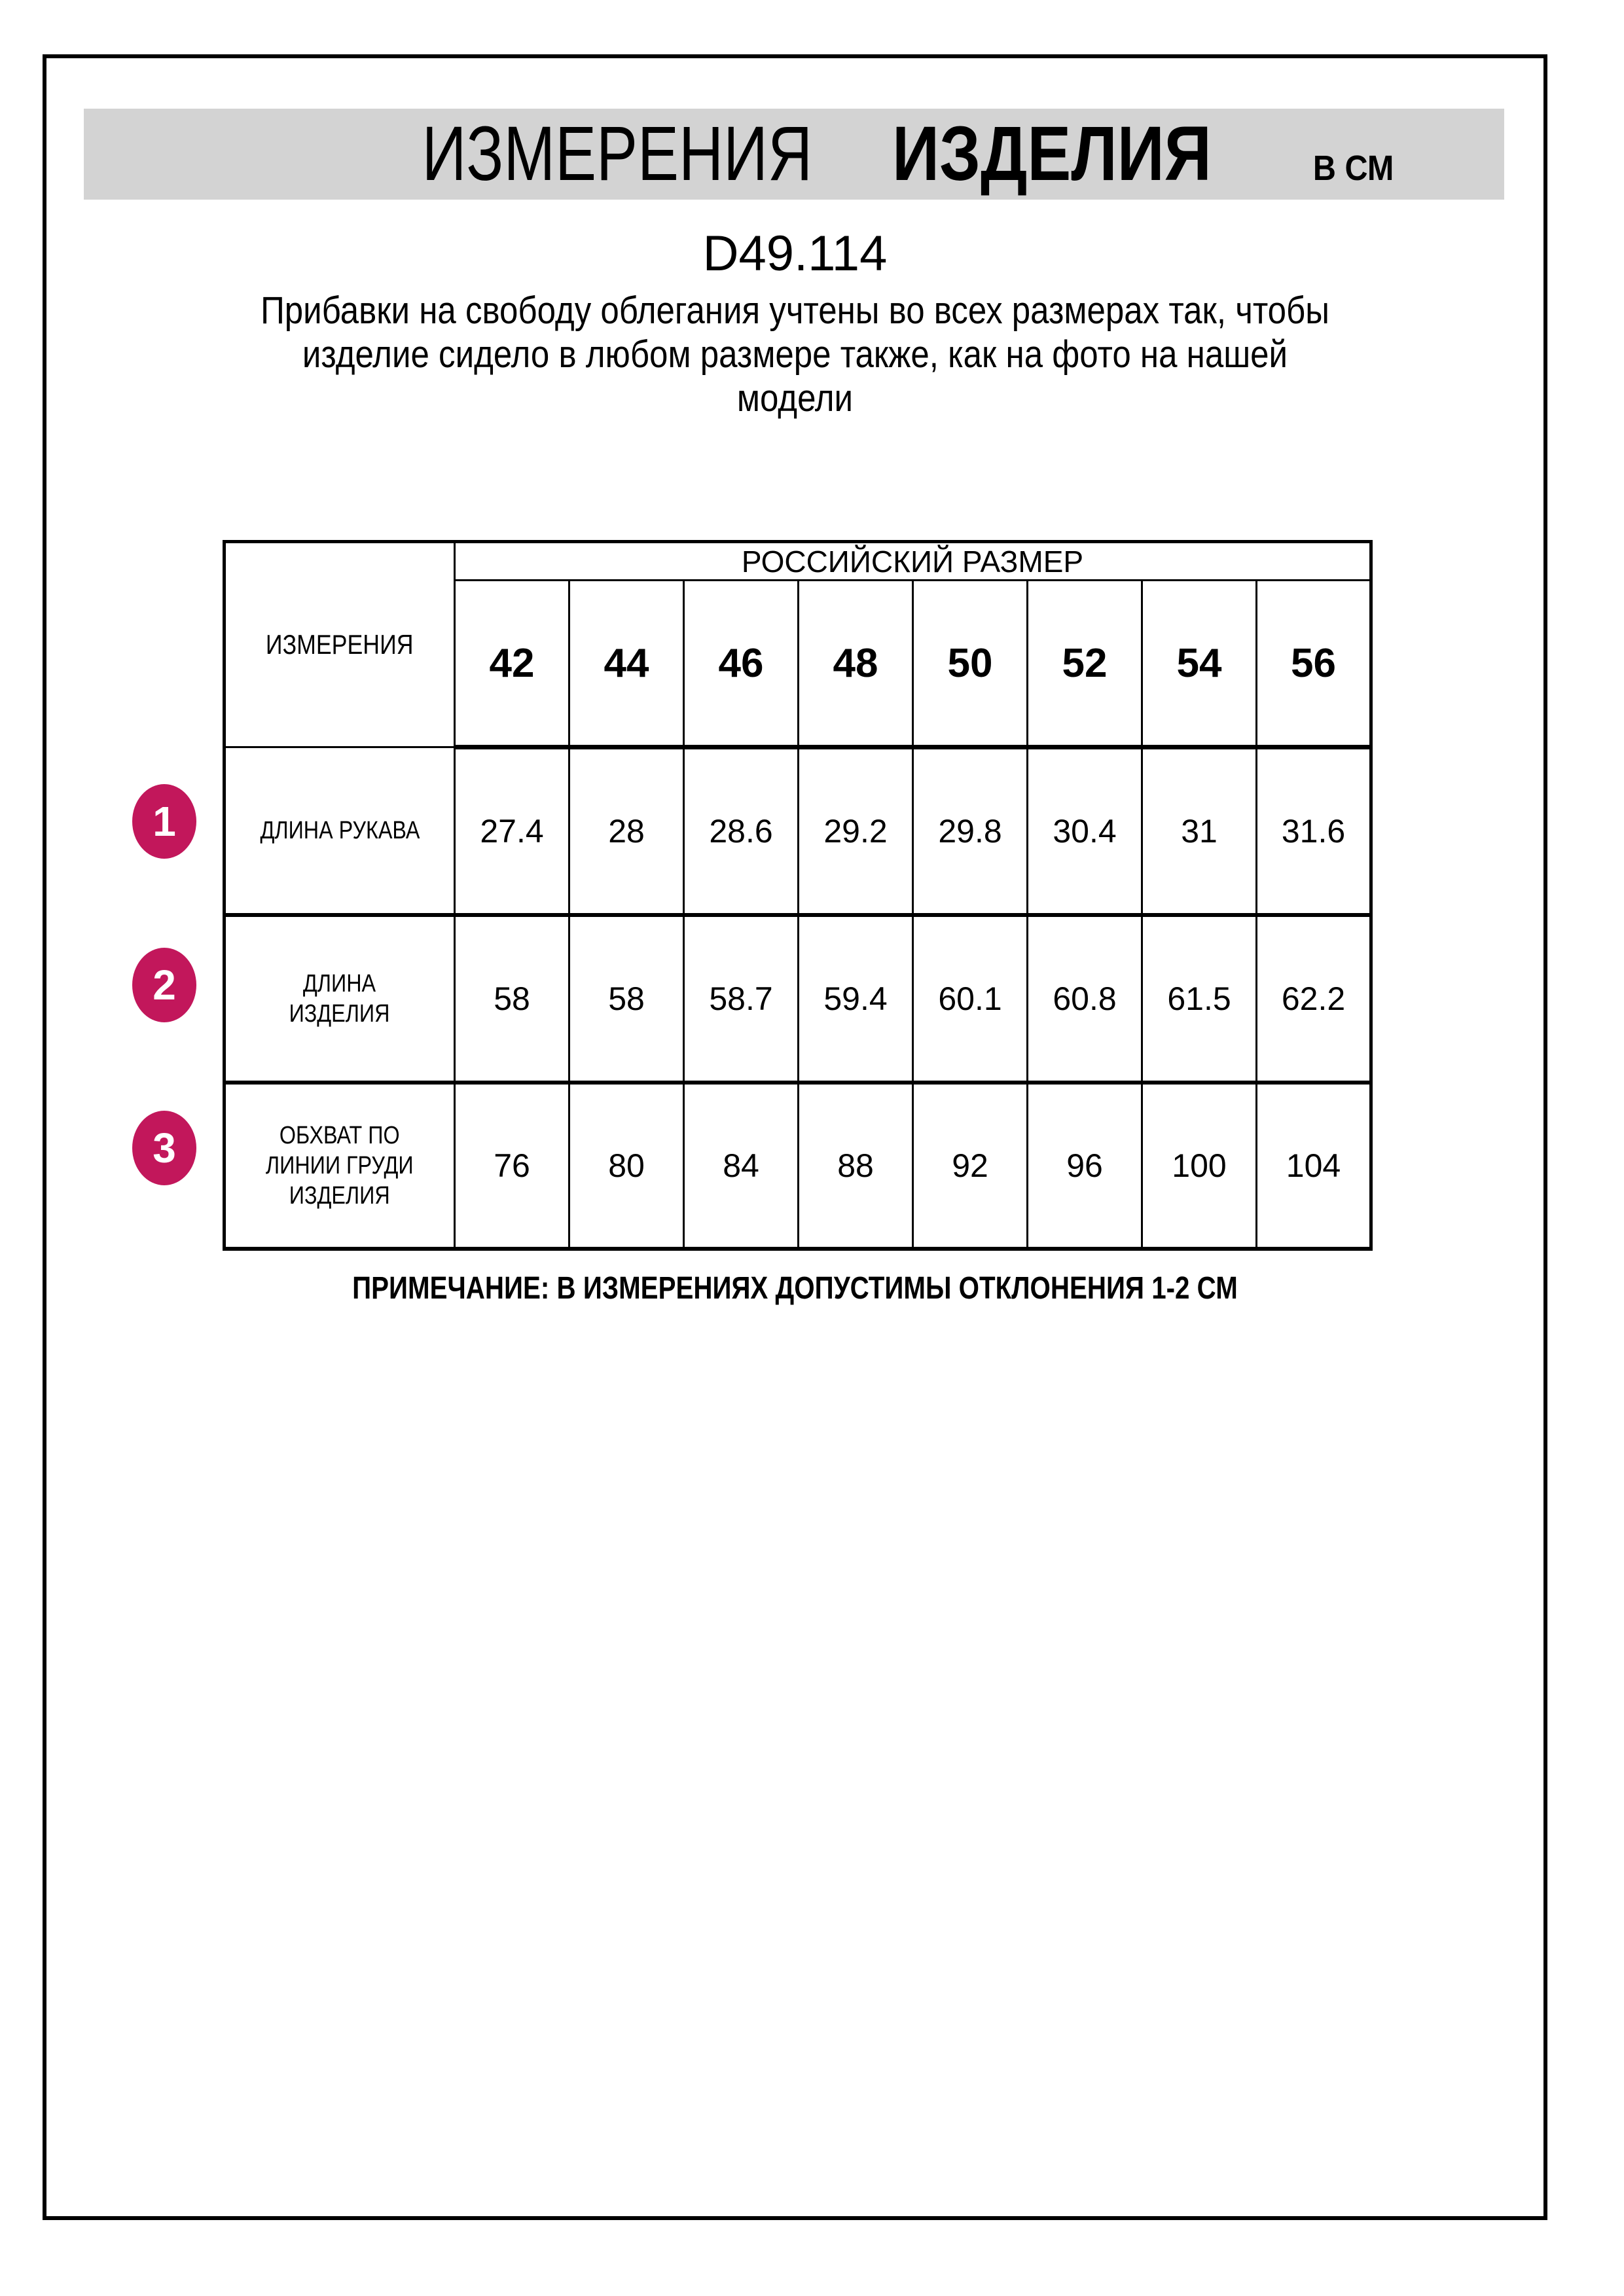  I want to click on value-cell: 58.7, so click(741, 999).